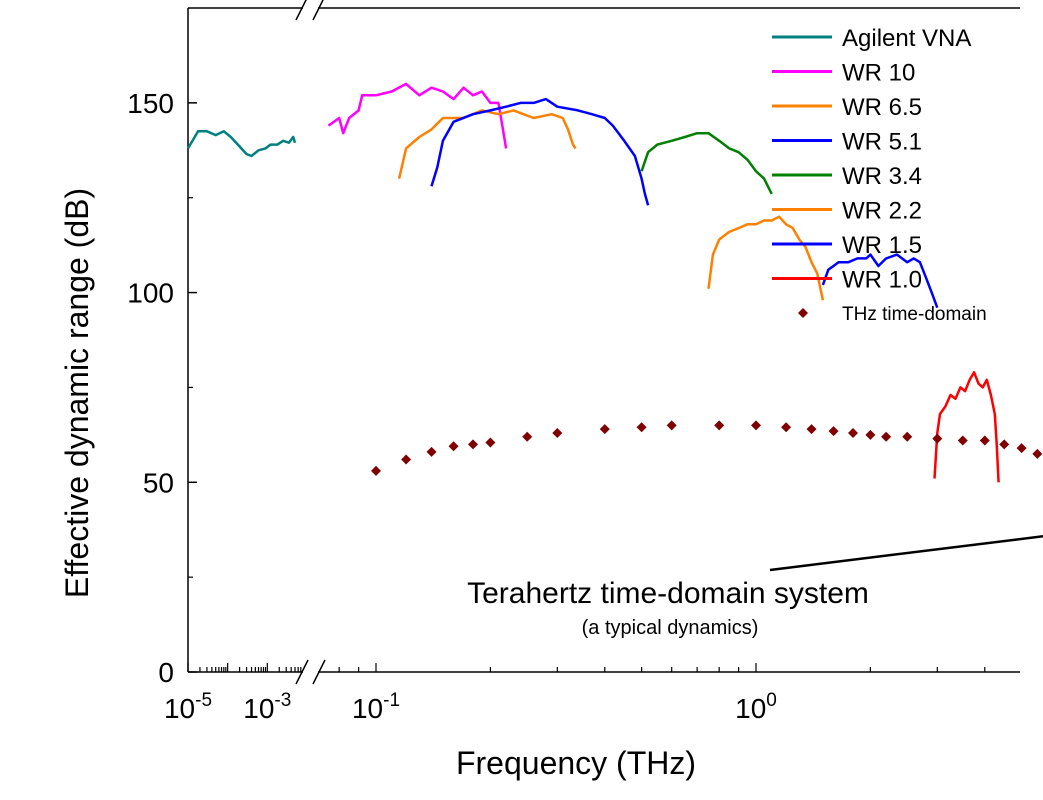  What do you see at coordinates (670, 628) in the screenshot?
I see `annotation-subtext: (a typical dynamics)` at bounding box center [670, 628].